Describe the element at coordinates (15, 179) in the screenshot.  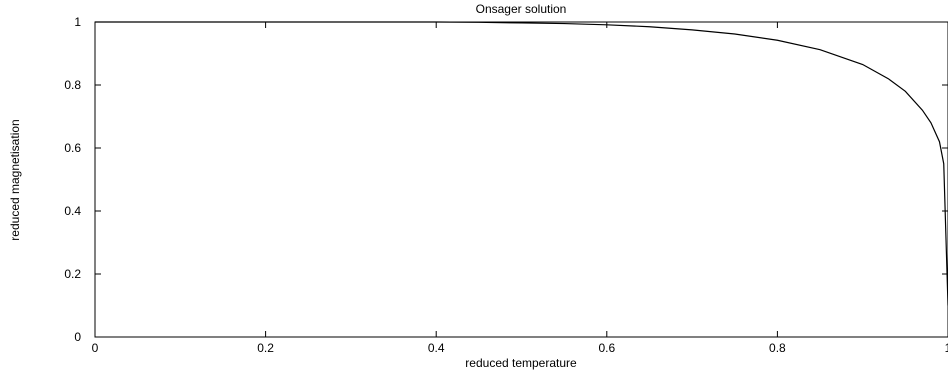
I see `y-axis-title: reduced magnetisation` at that location.